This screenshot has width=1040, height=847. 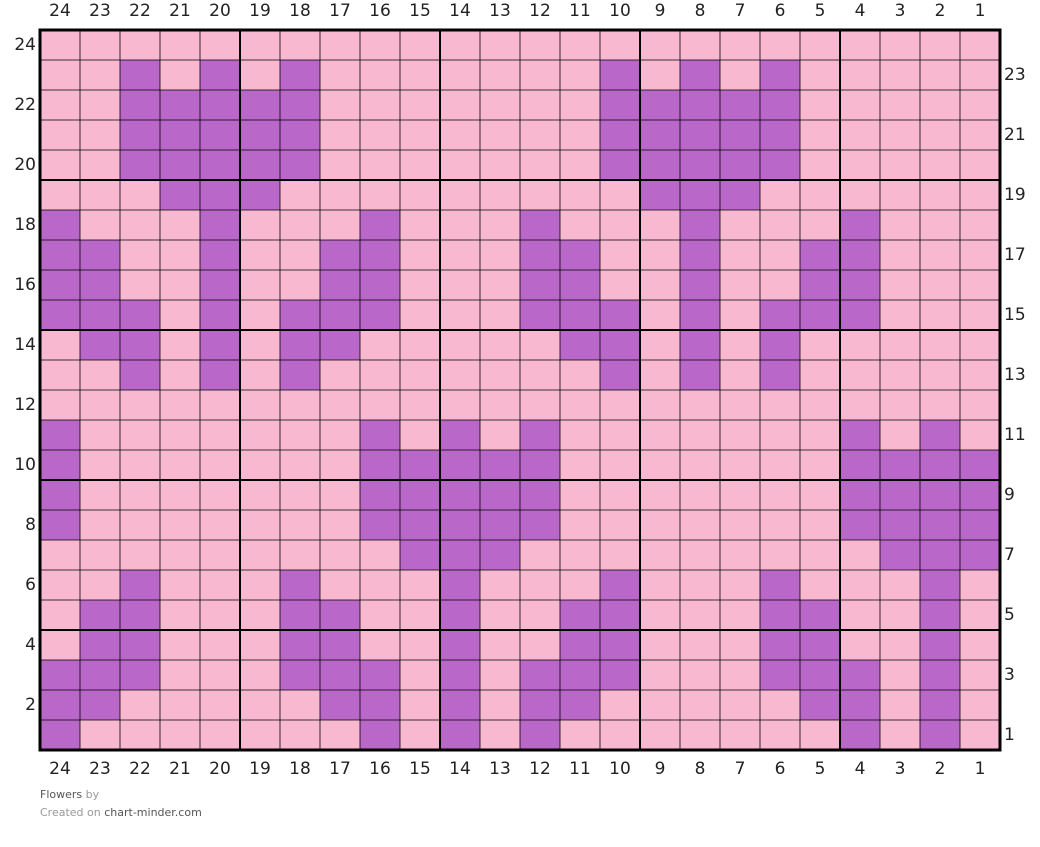 What do you see at coordinates (700, 11) in the screenshot?
I see `column-label: 8` at bounding box center [700, 11].